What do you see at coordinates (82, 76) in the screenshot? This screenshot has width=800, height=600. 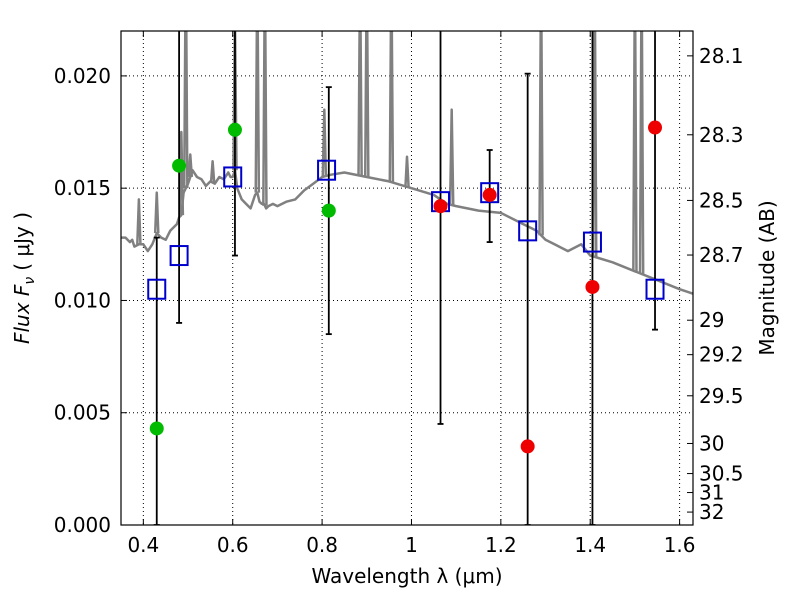 I see `y-tick-label: 0.020` at bounding box center [82, 76].